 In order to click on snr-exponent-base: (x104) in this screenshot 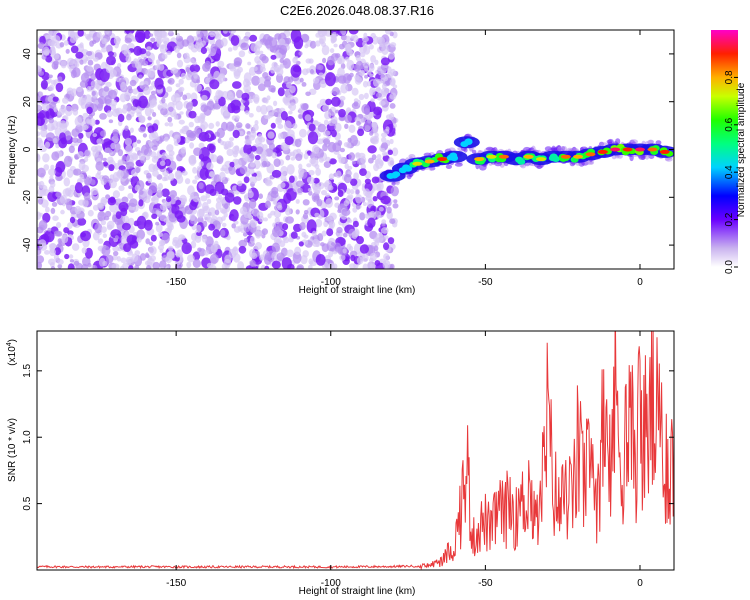, I will do `click(12, 352)`.